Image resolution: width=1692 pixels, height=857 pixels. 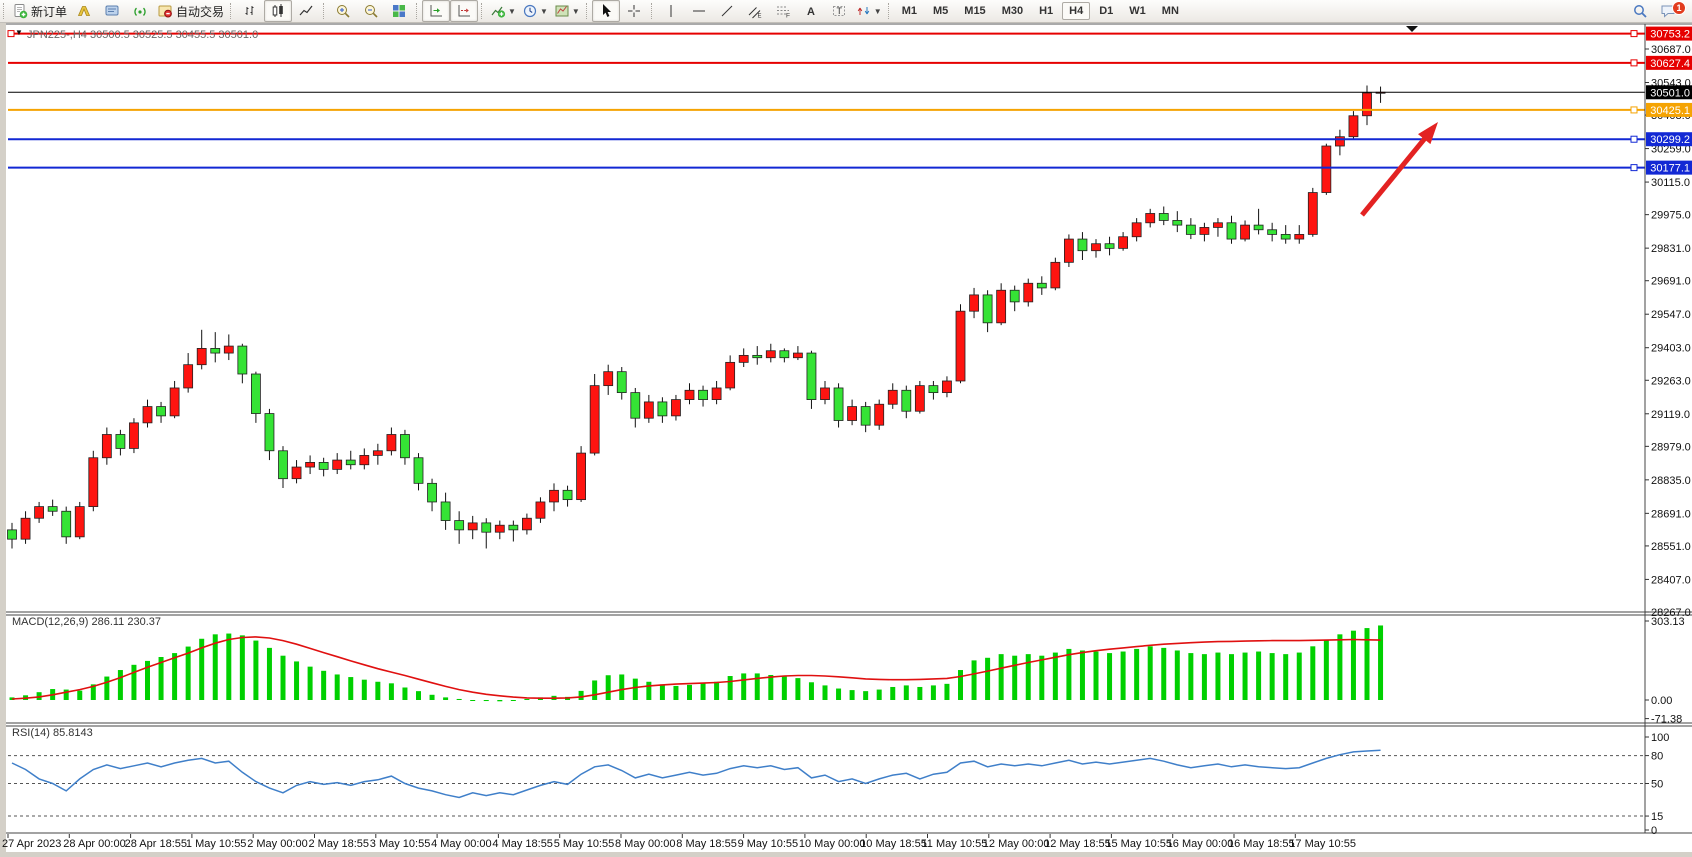 I want to click on price-tick-label: 29119.0, so click(x=1670, y=415).